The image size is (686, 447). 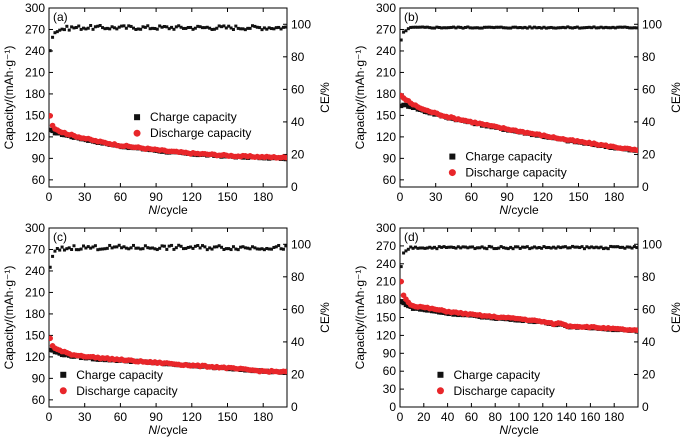 What do you see at coordinates (448, 417) in the screenshot?
I see `x-tick-label: 40` at bounding box center [448, 417].